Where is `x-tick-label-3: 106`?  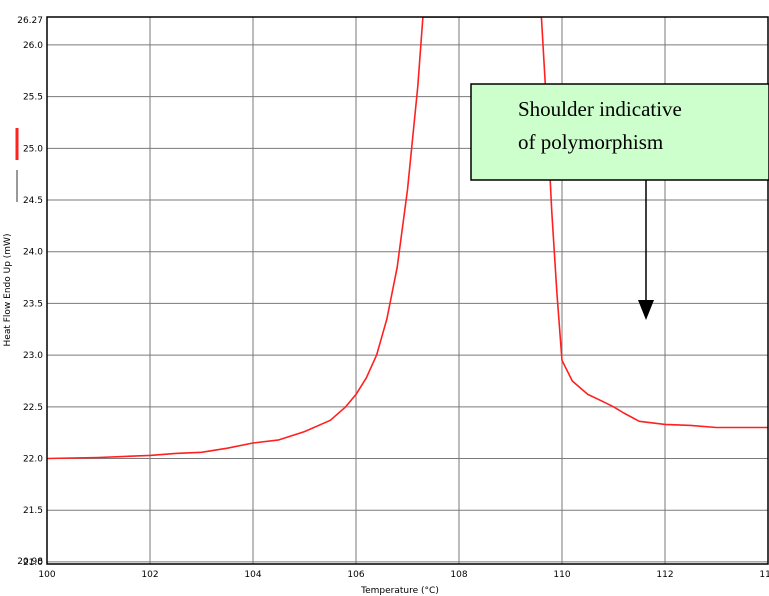
x-tick-label-3: 106 is located at coordinates (355, 575).